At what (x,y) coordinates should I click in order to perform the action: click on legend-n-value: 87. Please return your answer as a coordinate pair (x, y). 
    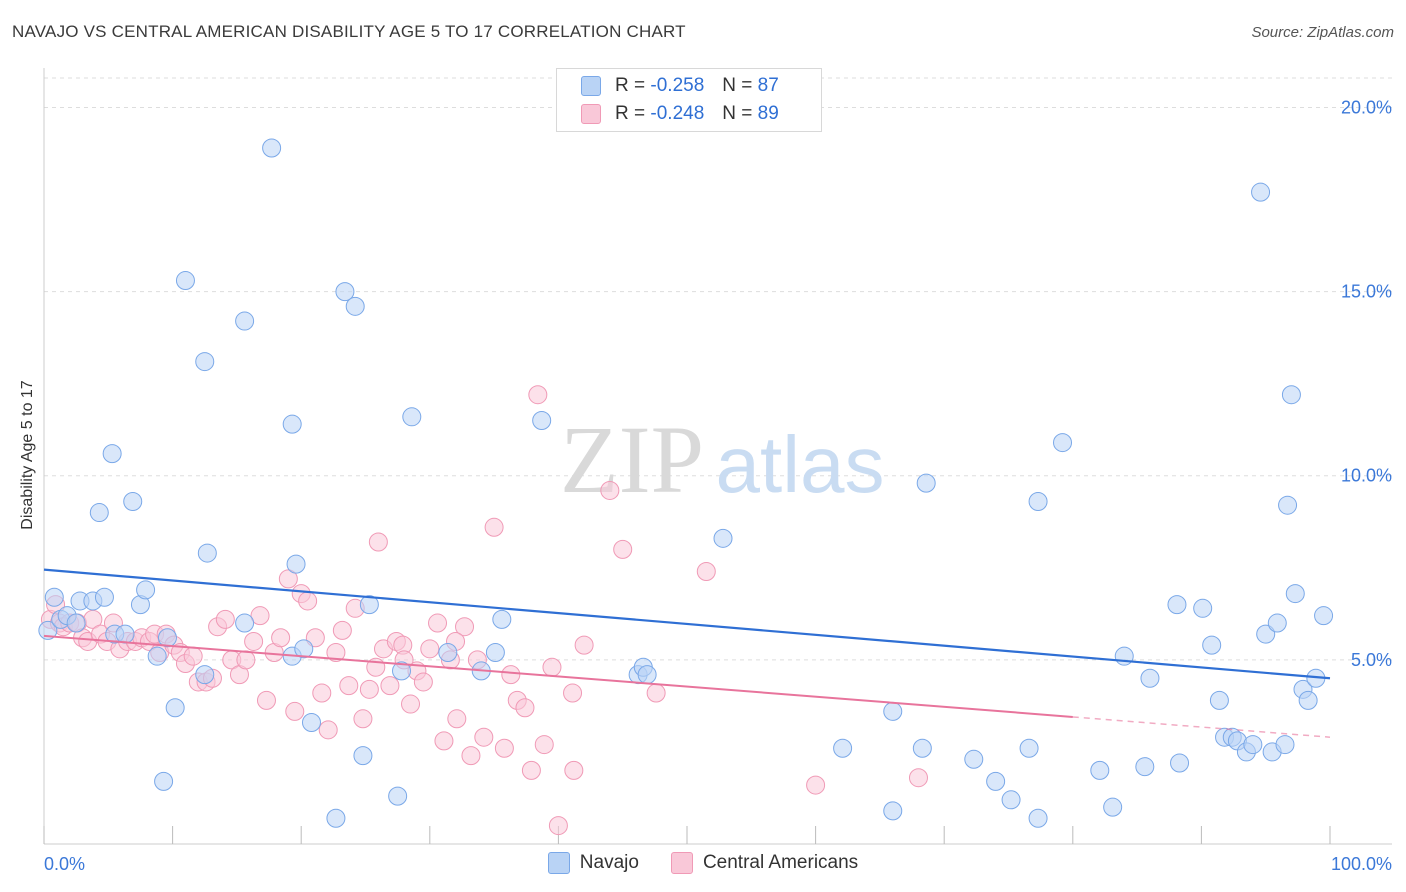
    Looking at the image, I should click on (768, 85).